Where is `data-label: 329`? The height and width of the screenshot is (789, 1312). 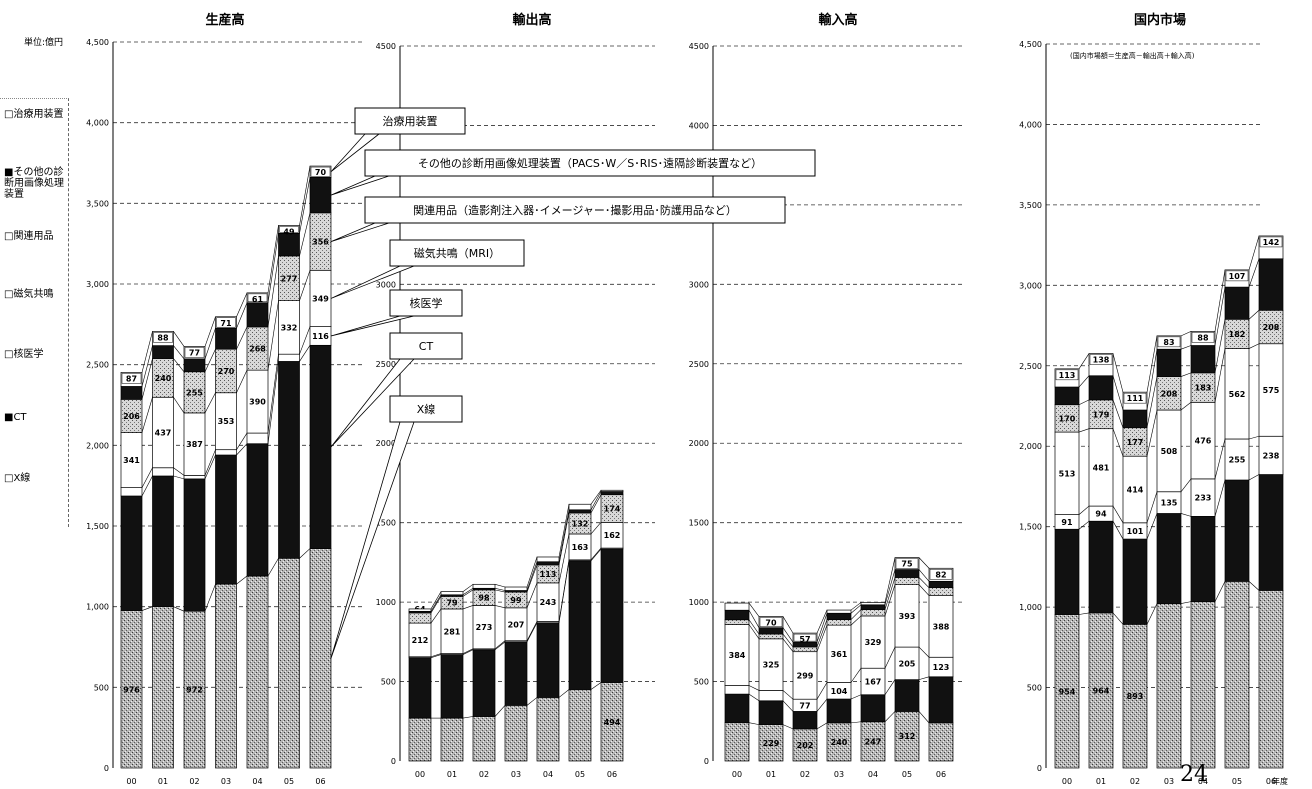
data-label: 329 is located at coordinates (873, 642).